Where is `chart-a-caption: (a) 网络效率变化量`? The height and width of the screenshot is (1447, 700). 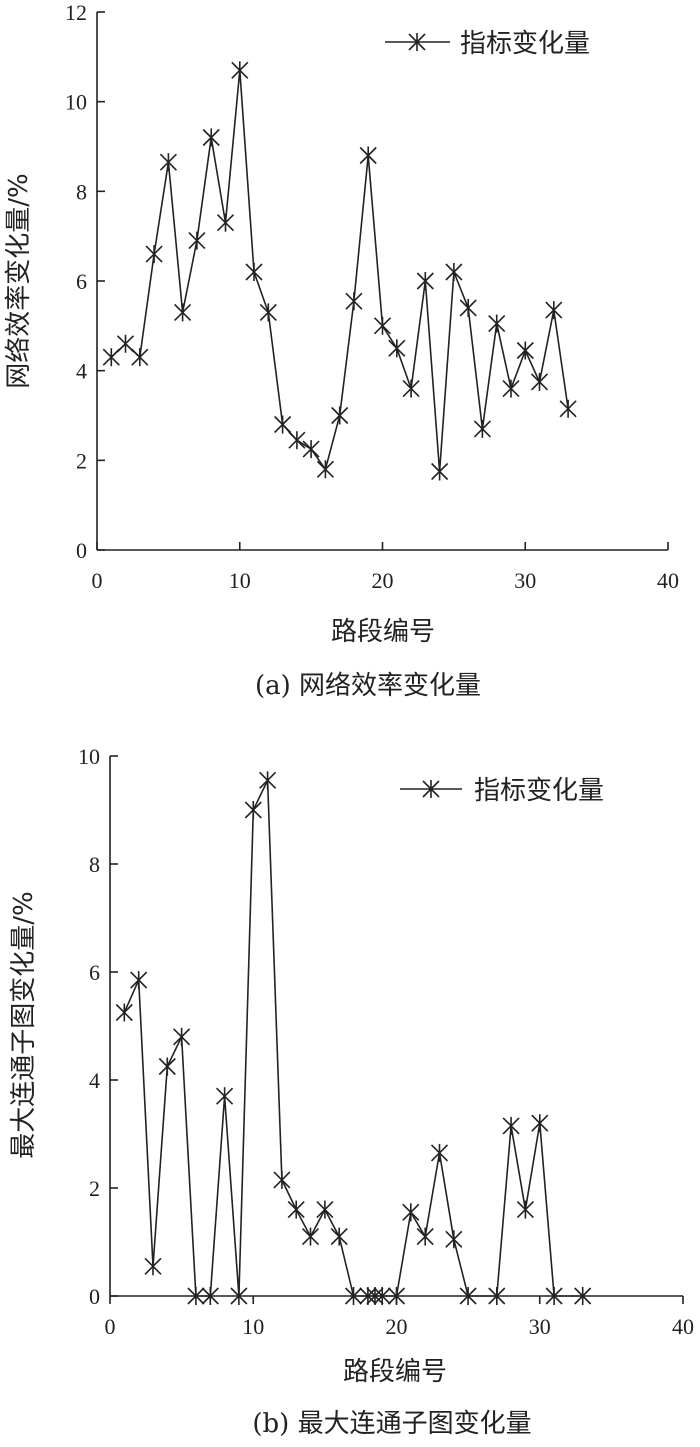
chart-a-caption: (a) 网络效率变化量 is located at coordinates (368, 686).